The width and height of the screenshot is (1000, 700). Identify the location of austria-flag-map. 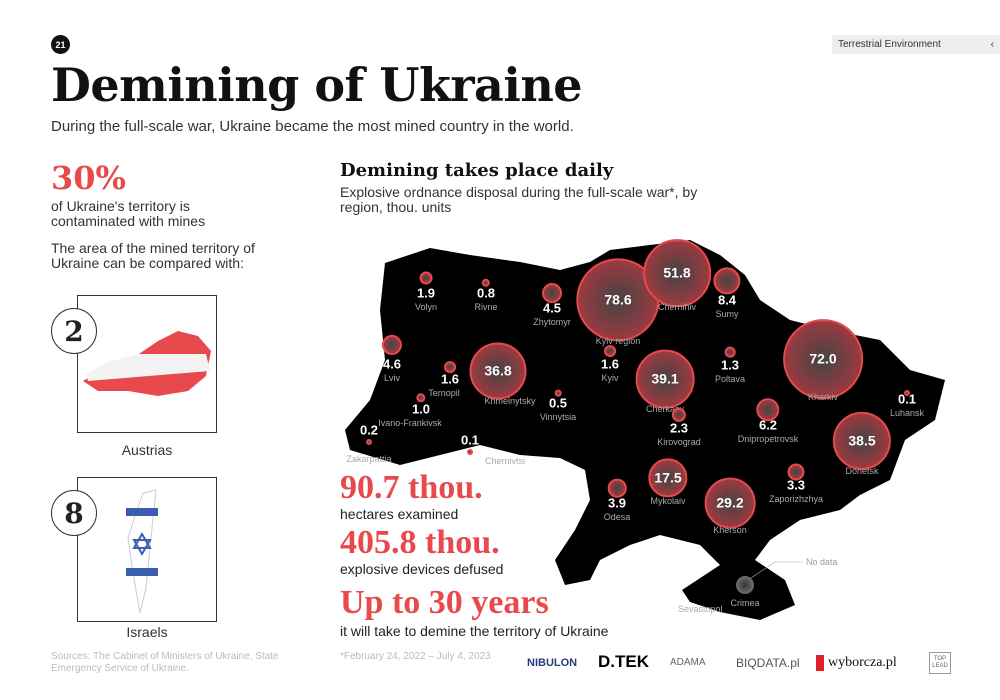
(147, 363).